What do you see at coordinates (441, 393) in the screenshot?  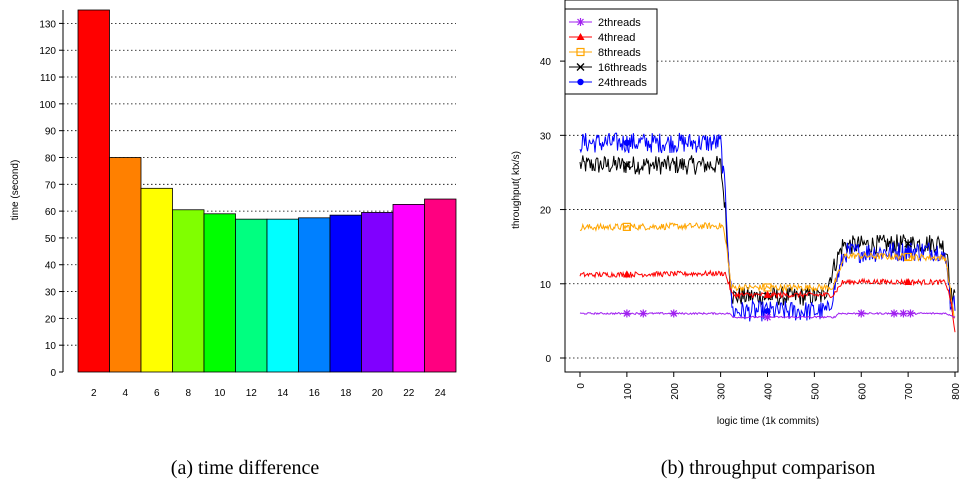 I see `x-tick-label: 24` at bounding box center [441, 393].